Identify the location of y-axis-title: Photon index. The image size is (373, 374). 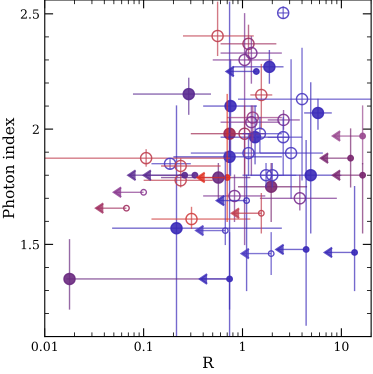
(8, 168).